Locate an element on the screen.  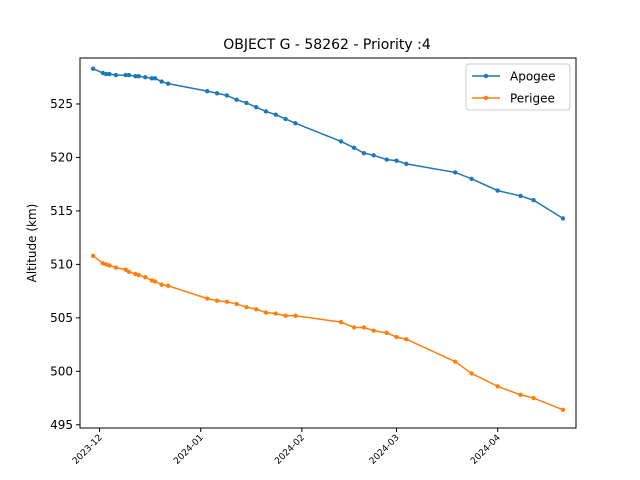
y-tick-label: 500 is located at coordinates (61, 371).